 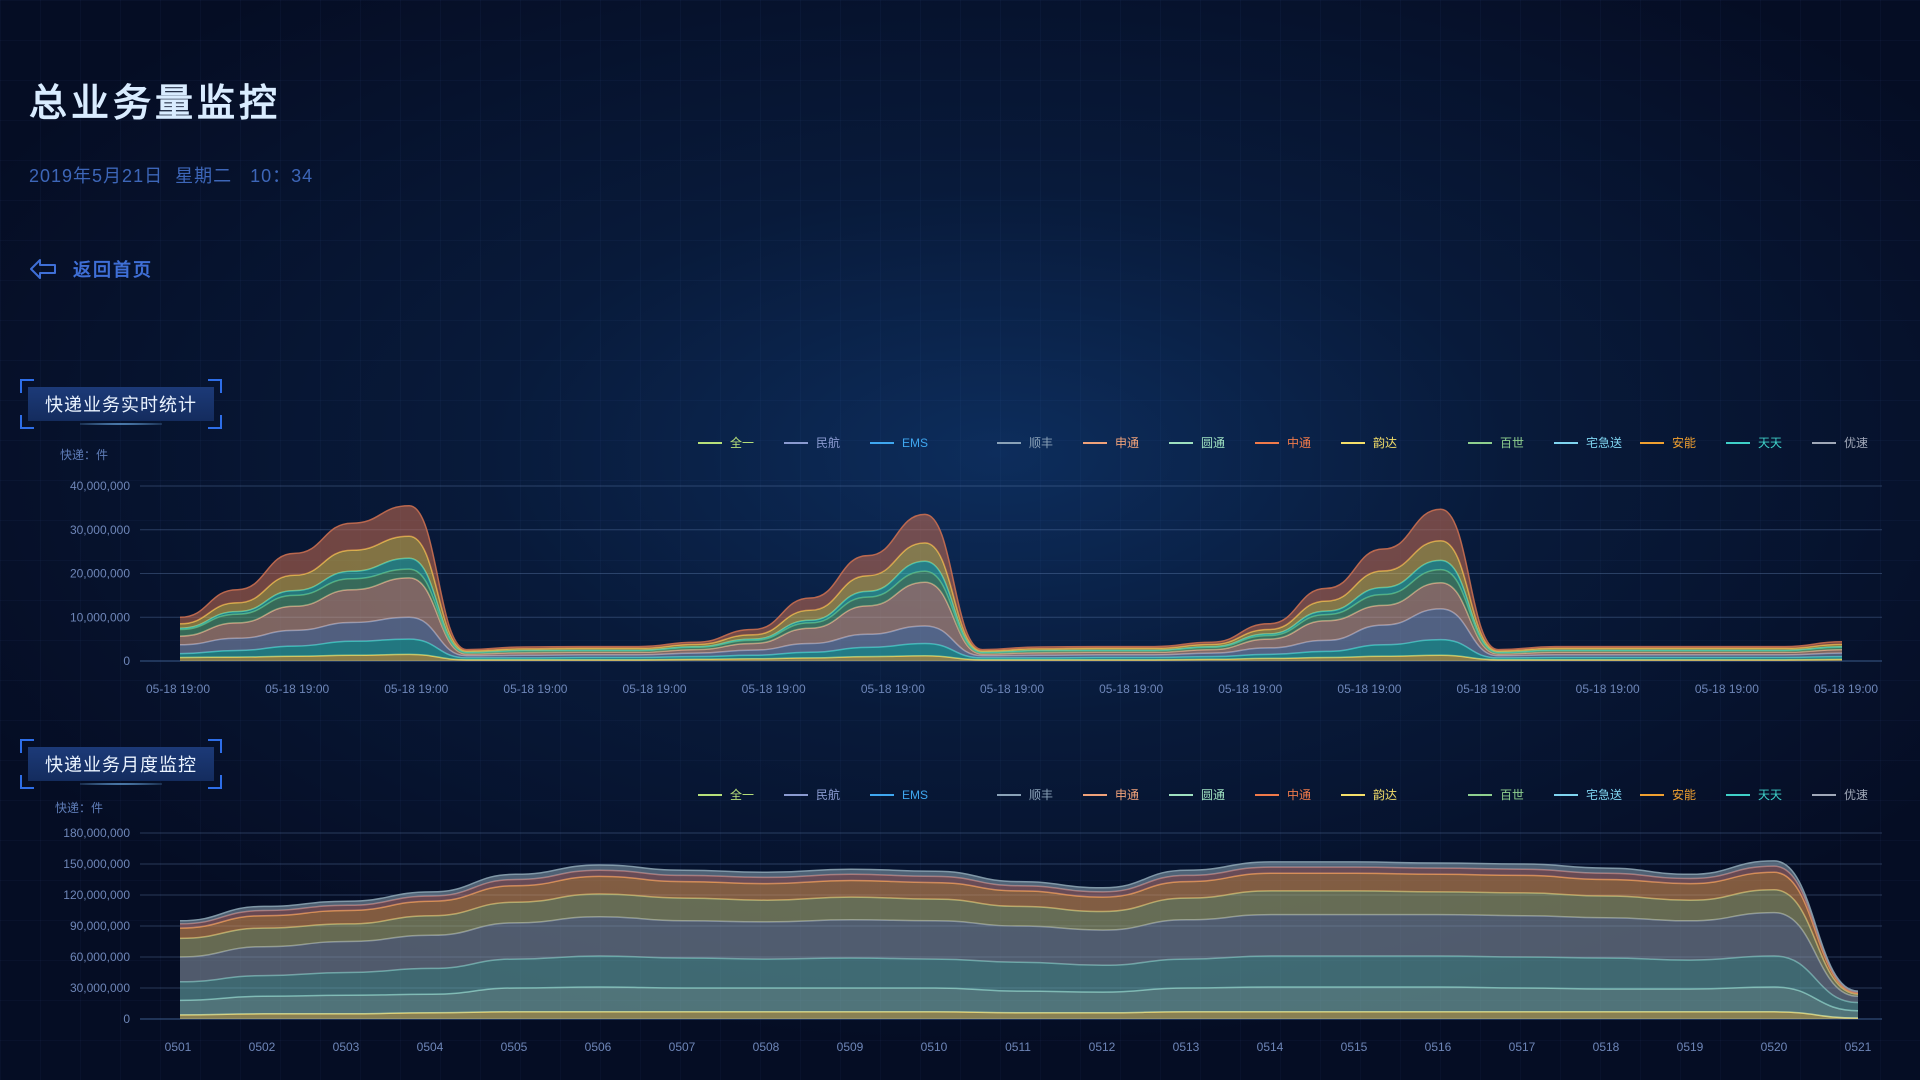 What do you see at coordinates (96, 895) in the screenshot?
I see `y-tick-label: 120,000,000` at bounding box center [96, 895].